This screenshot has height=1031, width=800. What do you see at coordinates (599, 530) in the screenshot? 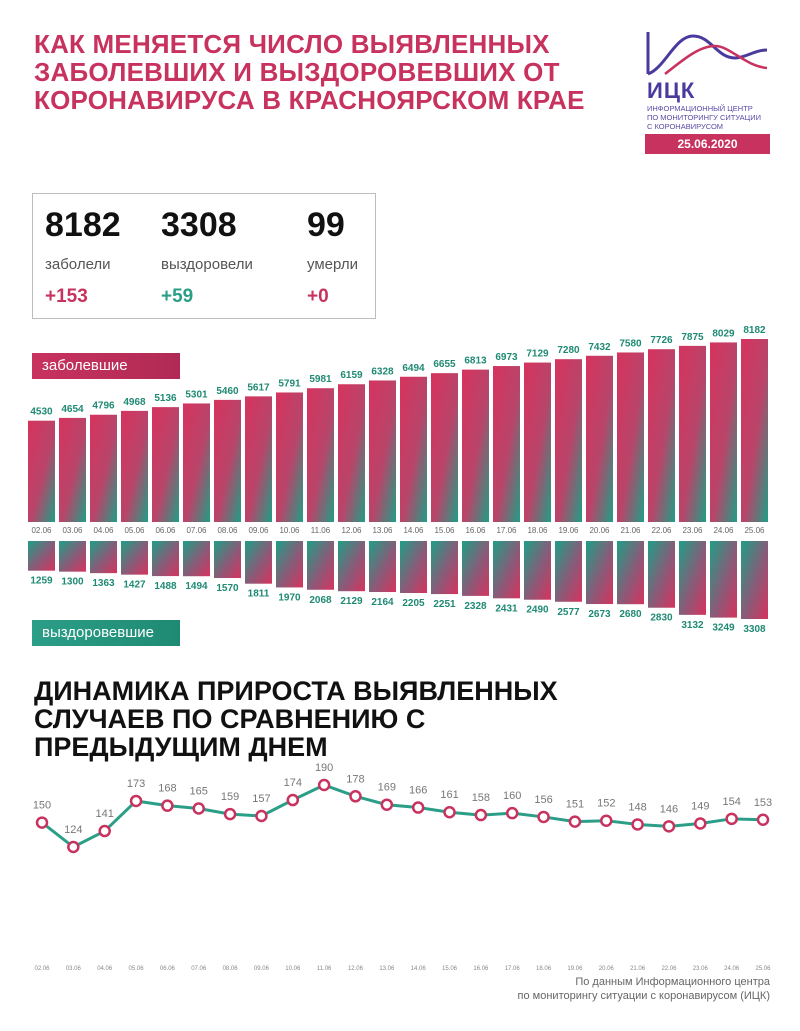
I see `date-tick-label: 20.06` at bounding box center [599, 530].